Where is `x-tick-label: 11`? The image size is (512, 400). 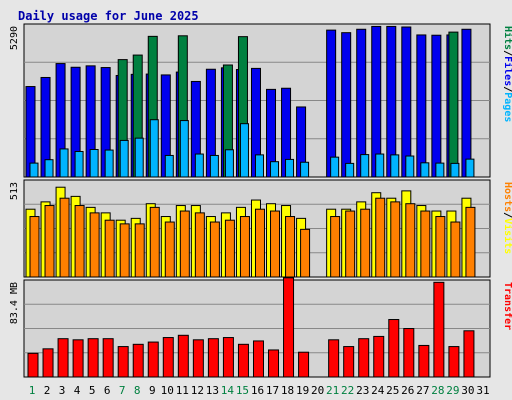
x-tick-label: 11 is located at coordinates (182, 390).